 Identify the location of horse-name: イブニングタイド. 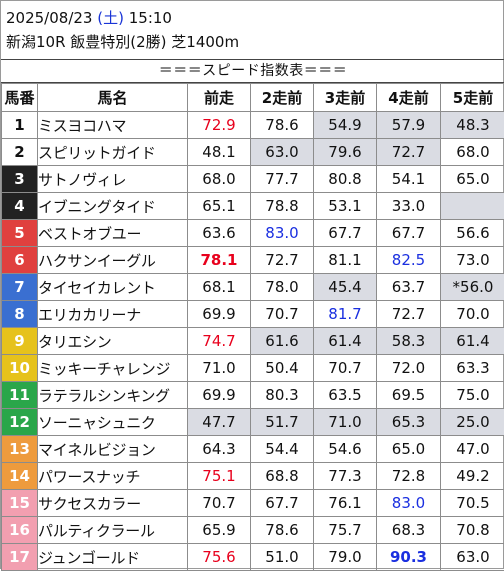
(113, 206).